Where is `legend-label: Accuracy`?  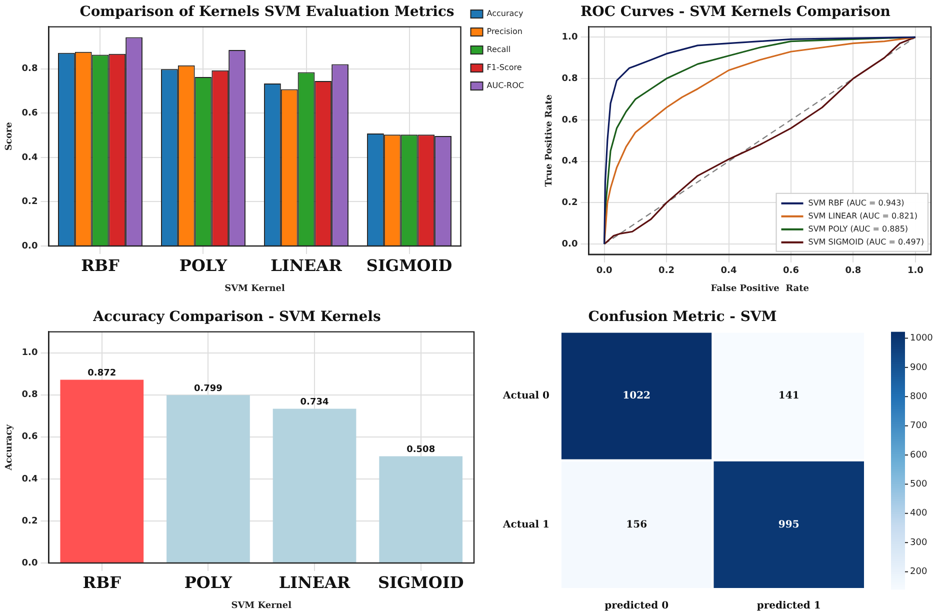 legend-label: Accuracy is located at coordinates (505, 13).